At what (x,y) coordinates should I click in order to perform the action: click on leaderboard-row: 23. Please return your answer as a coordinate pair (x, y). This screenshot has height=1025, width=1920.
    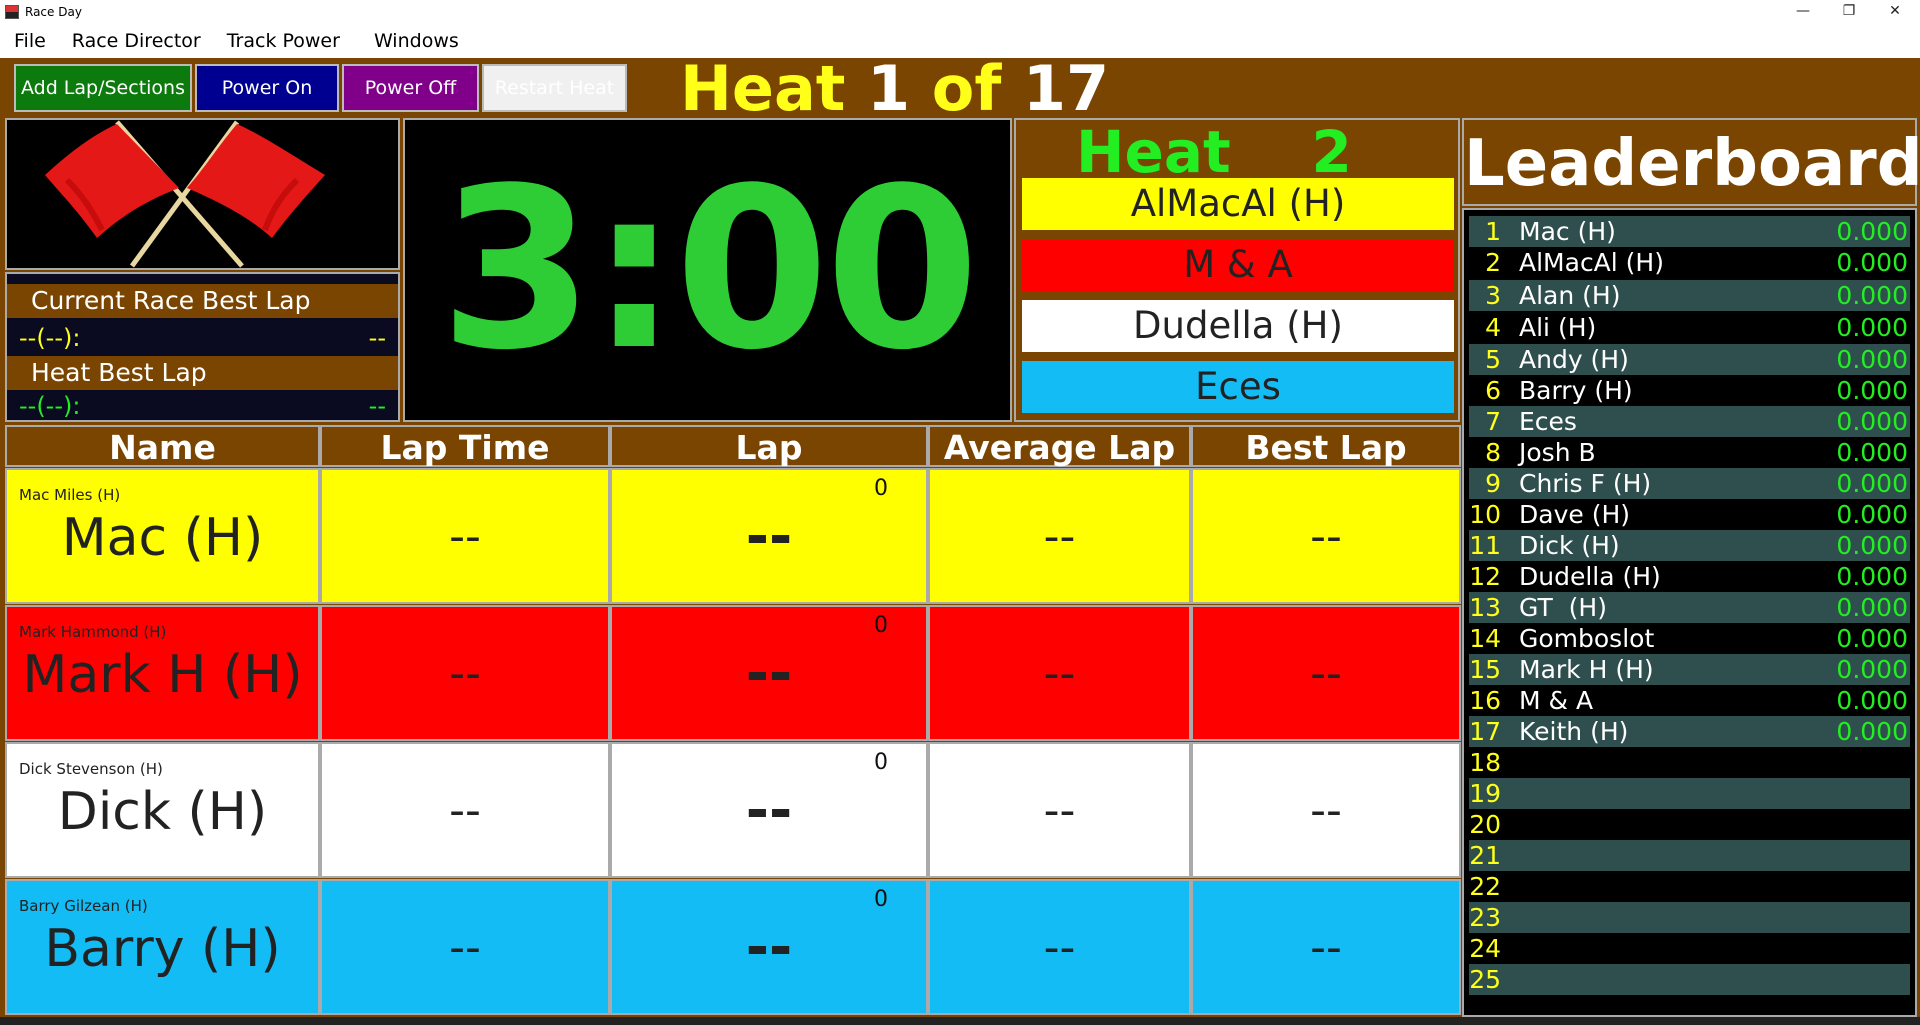
    Looking at the image, I should click on (1689, 917).